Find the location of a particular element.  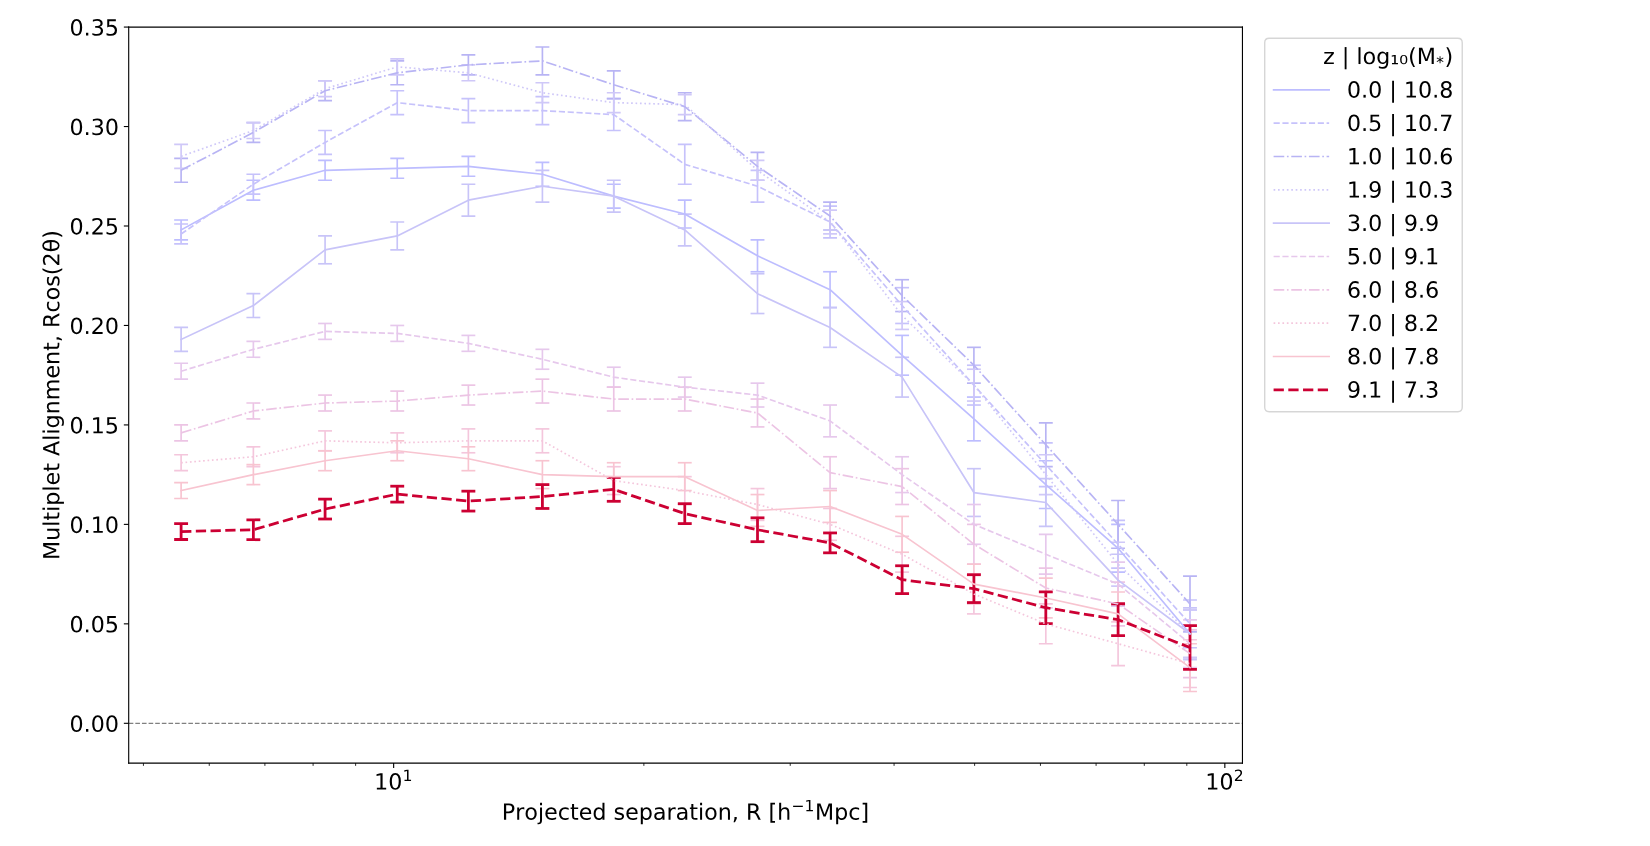

y-tick-label: 0.05 is located at coordinates (94, 624).